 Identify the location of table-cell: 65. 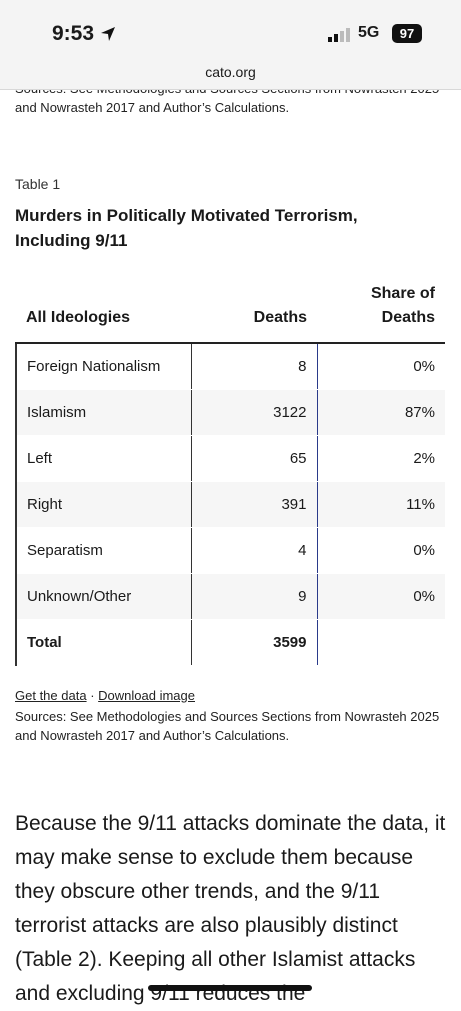
(254, 458).